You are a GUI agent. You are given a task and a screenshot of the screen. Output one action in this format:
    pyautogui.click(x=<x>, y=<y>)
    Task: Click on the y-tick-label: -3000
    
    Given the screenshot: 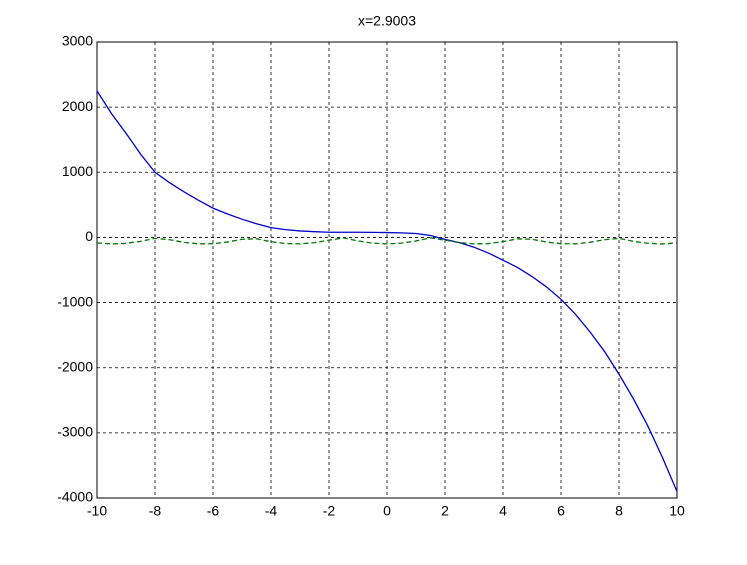 What is the action you would take?
    pyautogui.click(x=75, y=432)
    